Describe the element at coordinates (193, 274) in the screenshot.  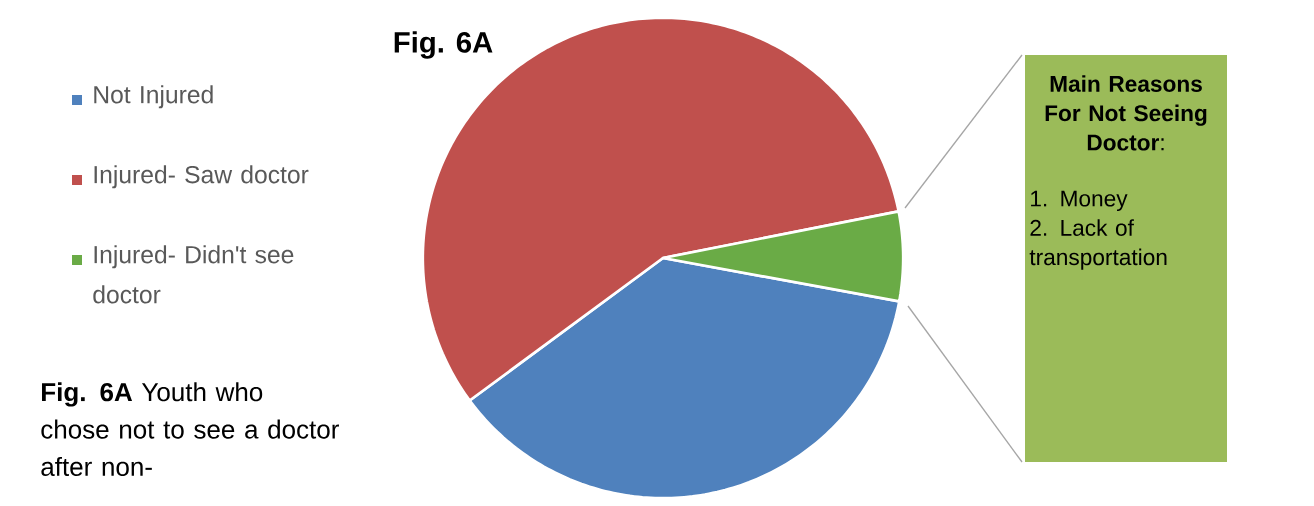
I see `legend-label: Injured- Didn't see doctor` at that location.